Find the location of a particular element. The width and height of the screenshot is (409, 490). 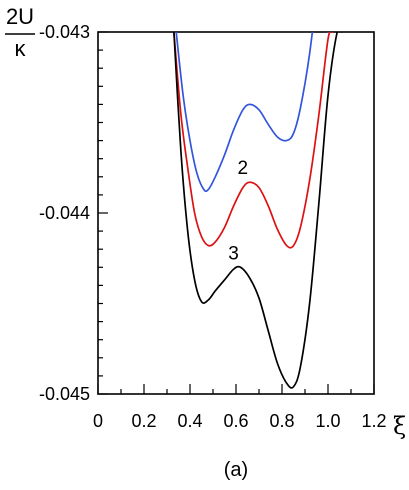

figure-caption: (a) is located at coordinates (236, 470).